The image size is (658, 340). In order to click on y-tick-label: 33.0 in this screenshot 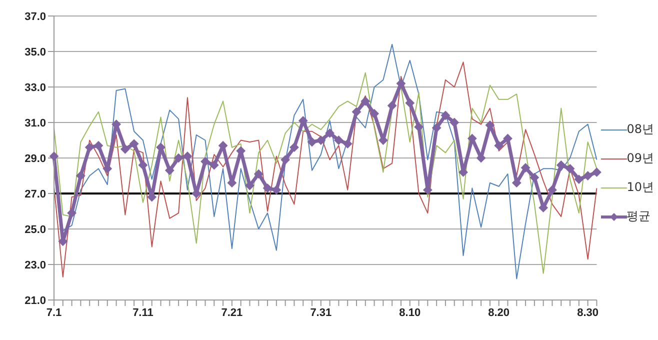, I will do `click(35, 88)`.